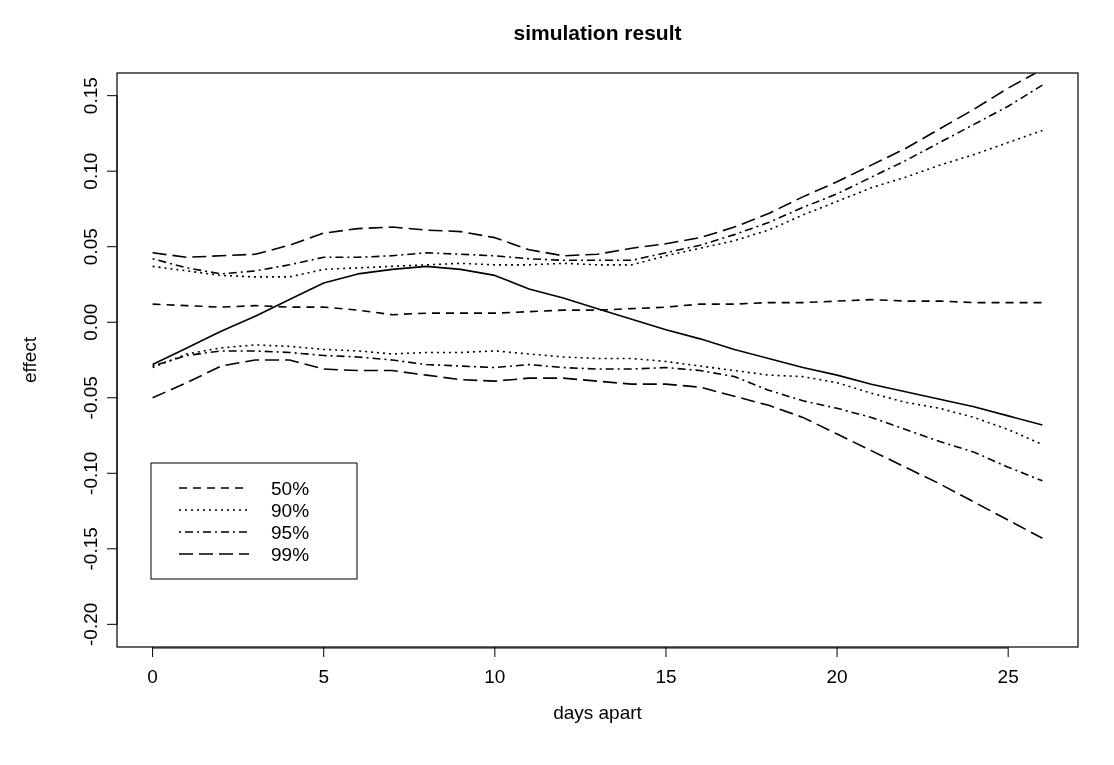  I want to click on chart-title: simulation result, so click(597, 32).